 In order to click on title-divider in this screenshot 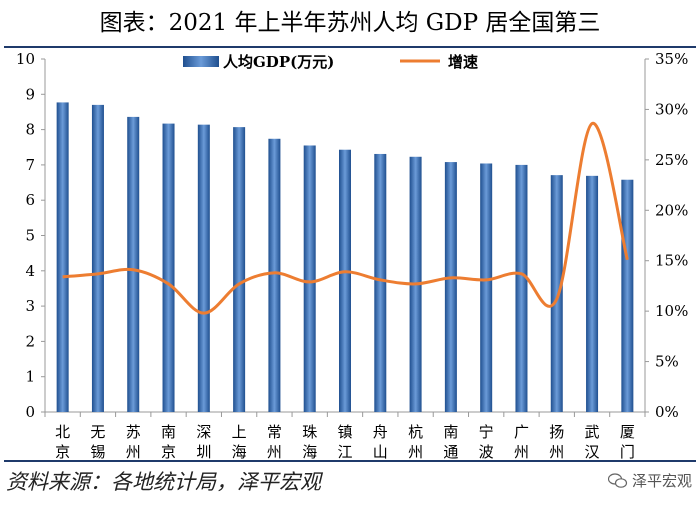, I will do `click(350, 47)`.